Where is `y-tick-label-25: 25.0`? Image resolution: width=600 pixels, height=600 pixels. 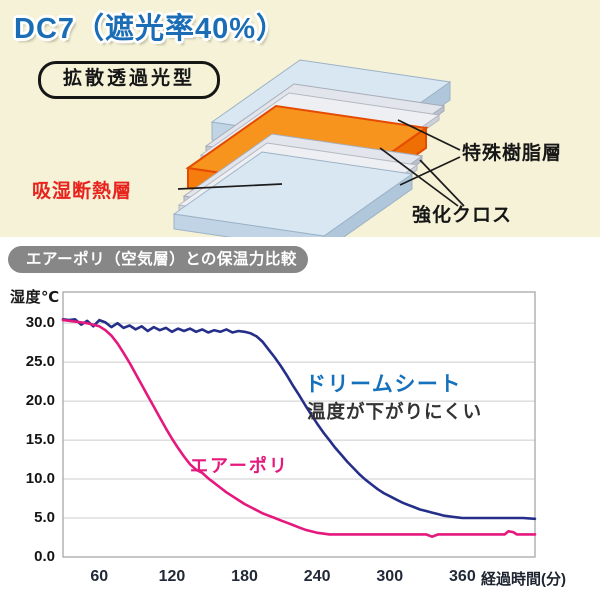
y-tick-label-25: 25.0 is located at coordinates (40, 362).